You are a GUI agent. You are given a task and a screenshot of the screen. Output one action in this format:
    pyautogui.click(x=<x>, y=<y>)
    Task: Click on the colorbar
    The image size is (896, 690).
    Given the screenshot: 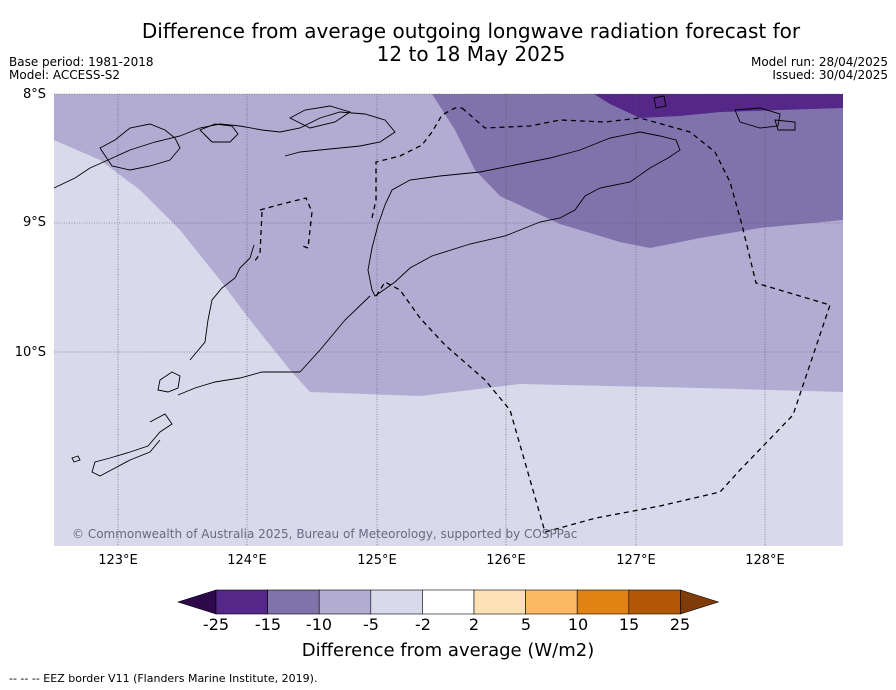 What is the action you would take?
    pyautogui.click(x=448, y=602)
    